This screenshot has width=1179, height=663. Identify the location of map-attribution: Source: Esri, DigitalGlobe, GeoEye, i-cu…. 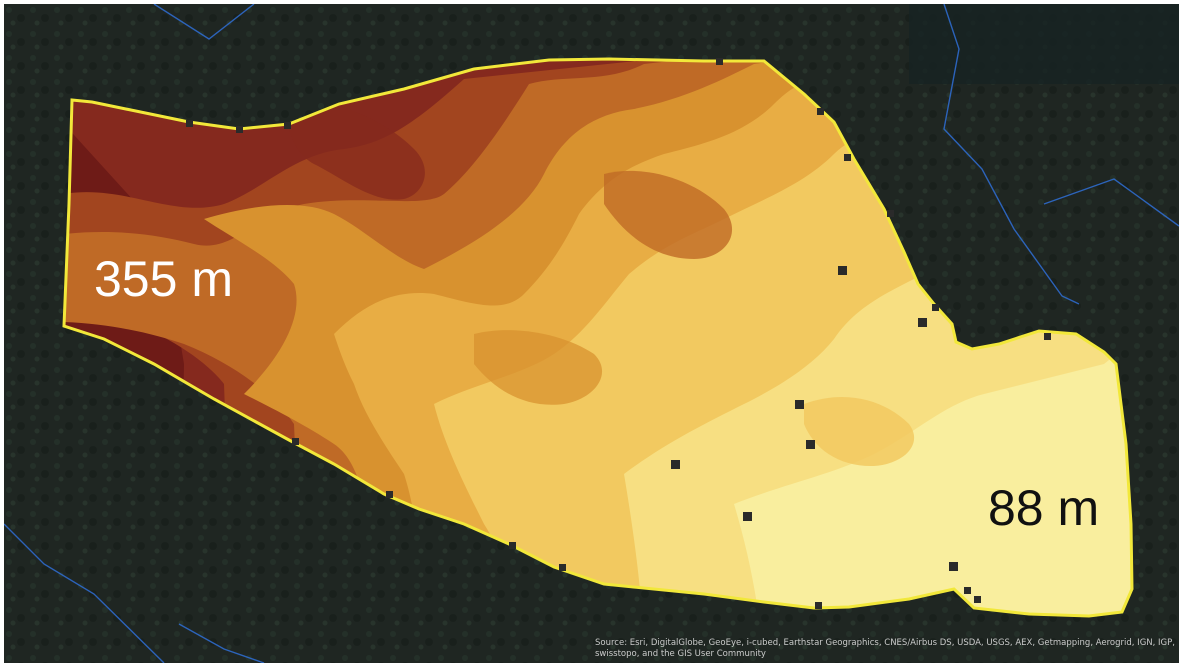
(885, 648).